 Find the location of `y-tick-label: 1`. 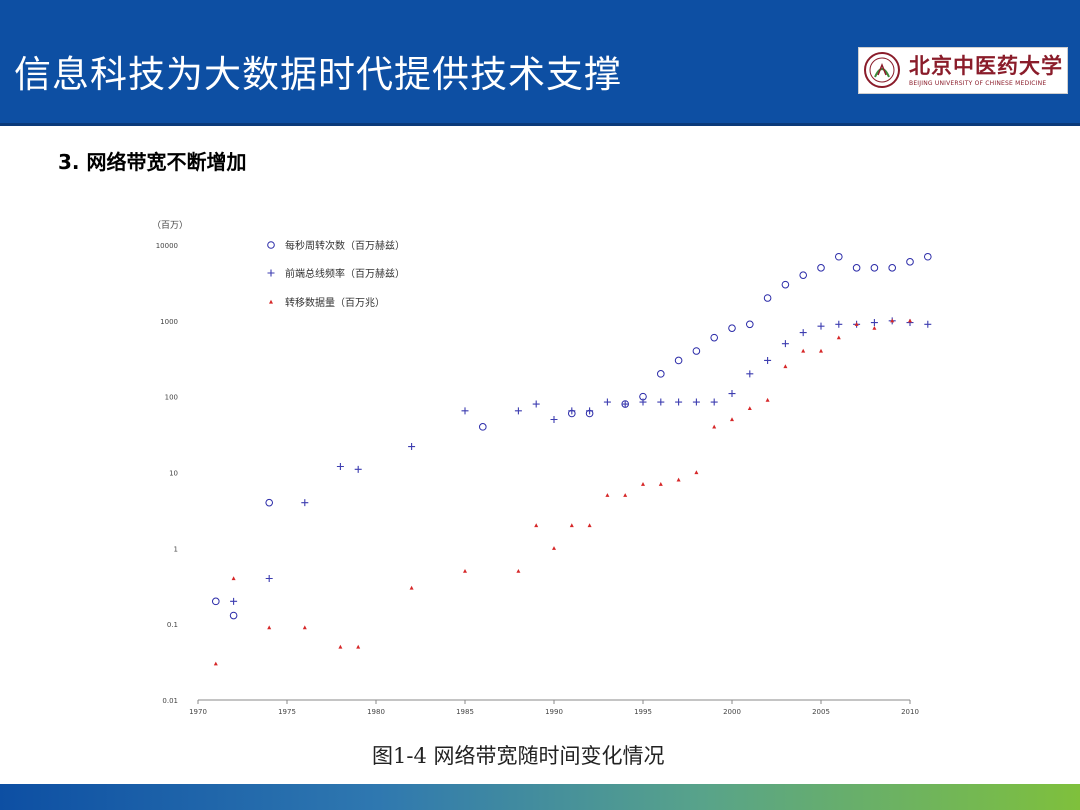

y-tick-label: 1 is located at coordinates (176, 549).